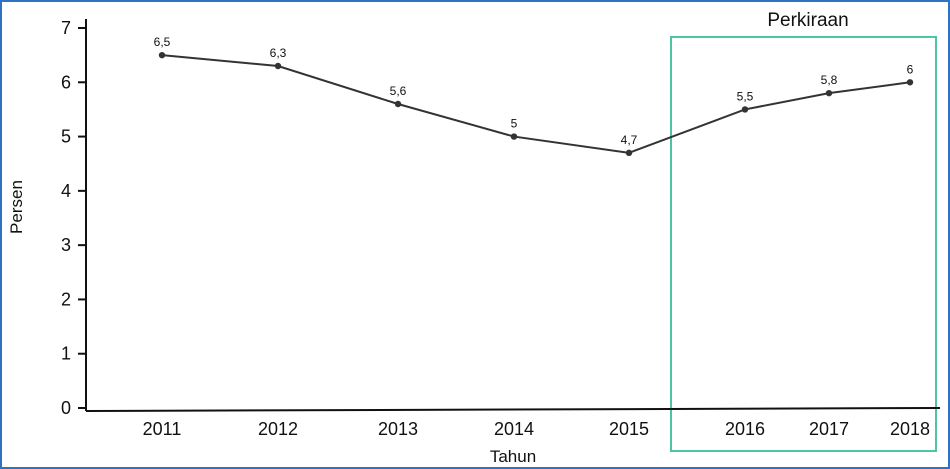 Image resolution: width=950 pixels, height=469 pixels. Describe the element at coordinates (66, 82) in the screenshot. I see `y-tick-label: 6` at that location.